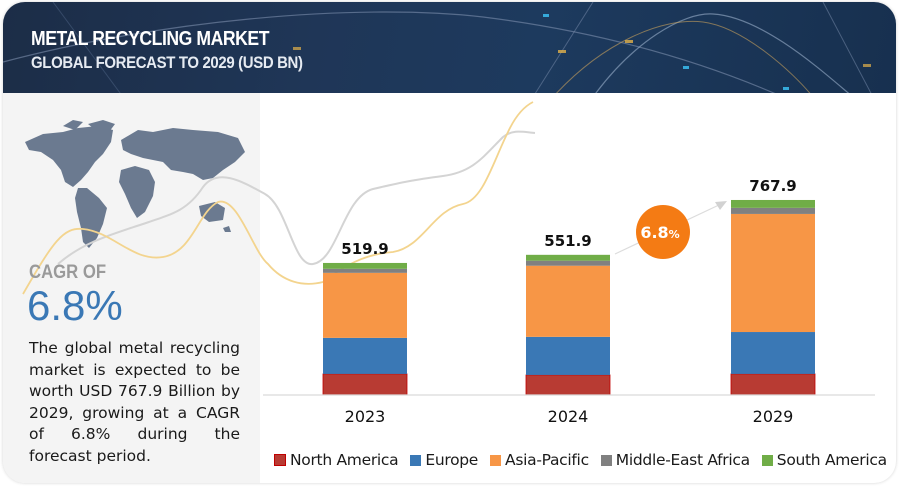 The width and height of the screenshot is (900, 487). What do you see at coordinates (365, 416) in the screenshot?
I see `x-tick-label-2023: 2023` at bounding box center [365, 416].